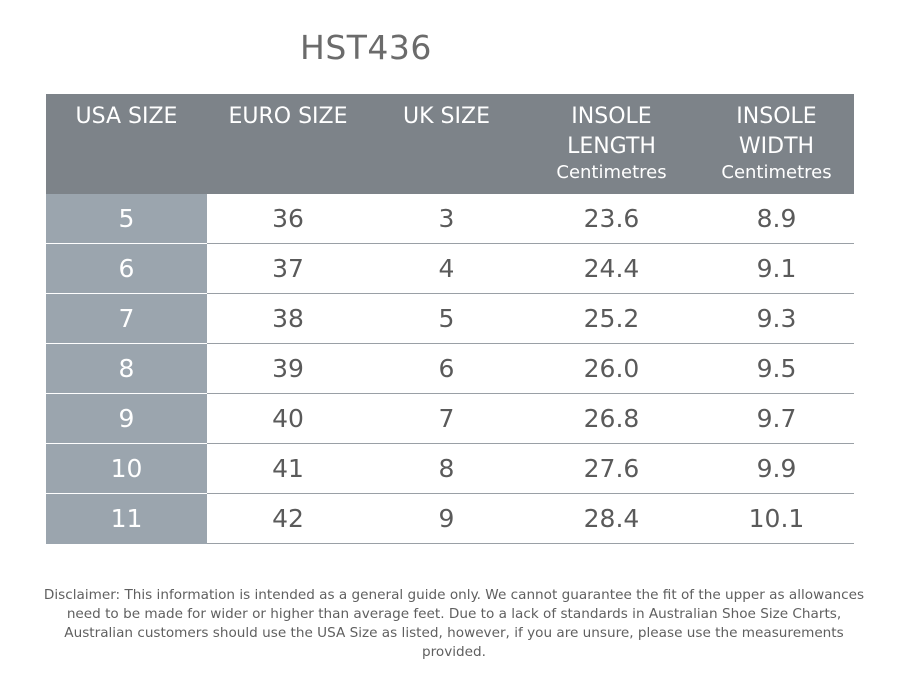 The image size is (900, 677). I want to click on header-insole-width: INSOLE WIDTH Centimetres, so click(776, 144).